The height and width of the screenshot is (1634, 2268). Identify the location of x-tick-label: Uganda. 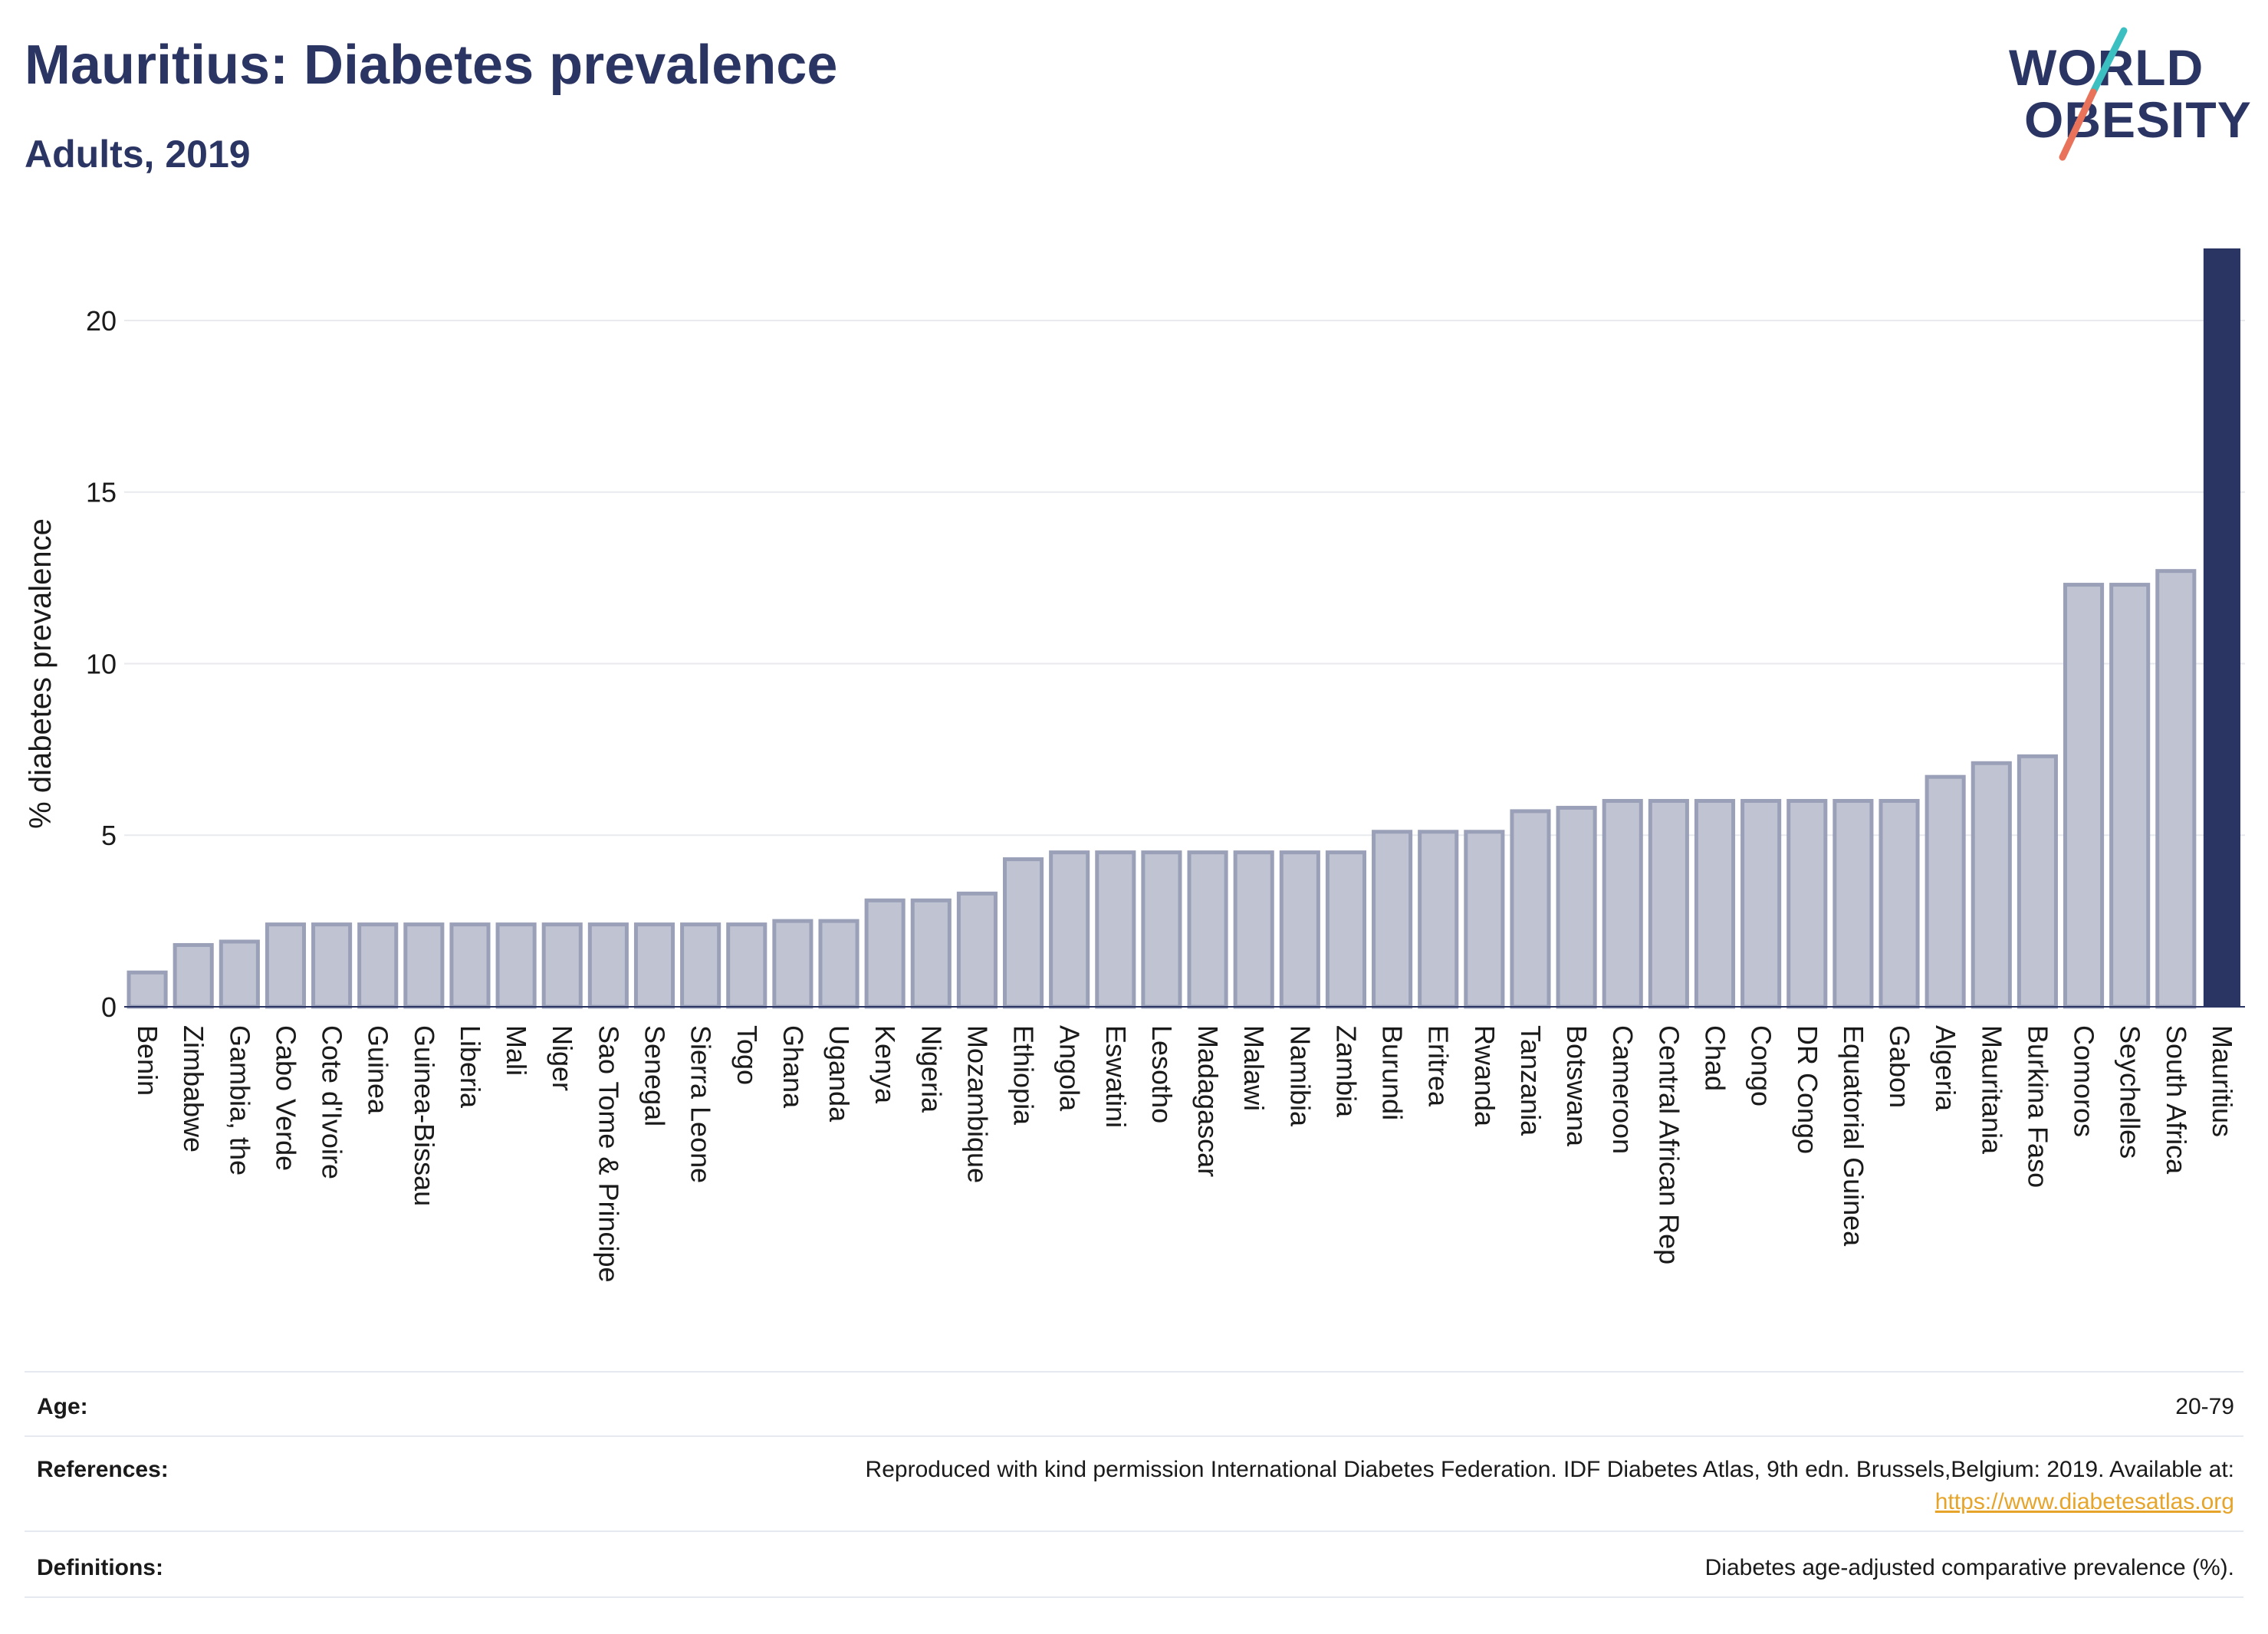
(839, 1074).